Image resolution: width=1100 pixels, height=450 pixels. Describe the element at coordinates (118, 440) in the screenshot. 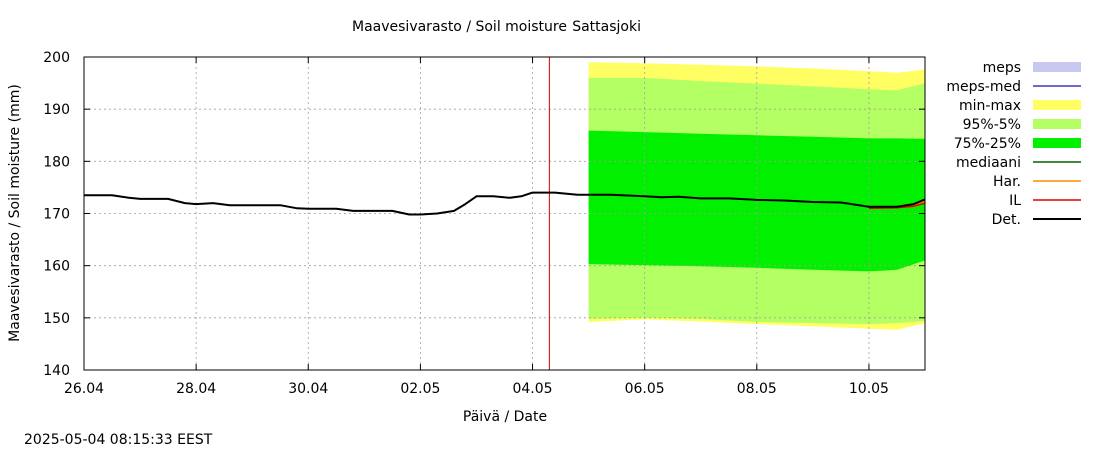

I see `footer-timestamp: 2025-05-04 08:15:33 EEST` at that location.